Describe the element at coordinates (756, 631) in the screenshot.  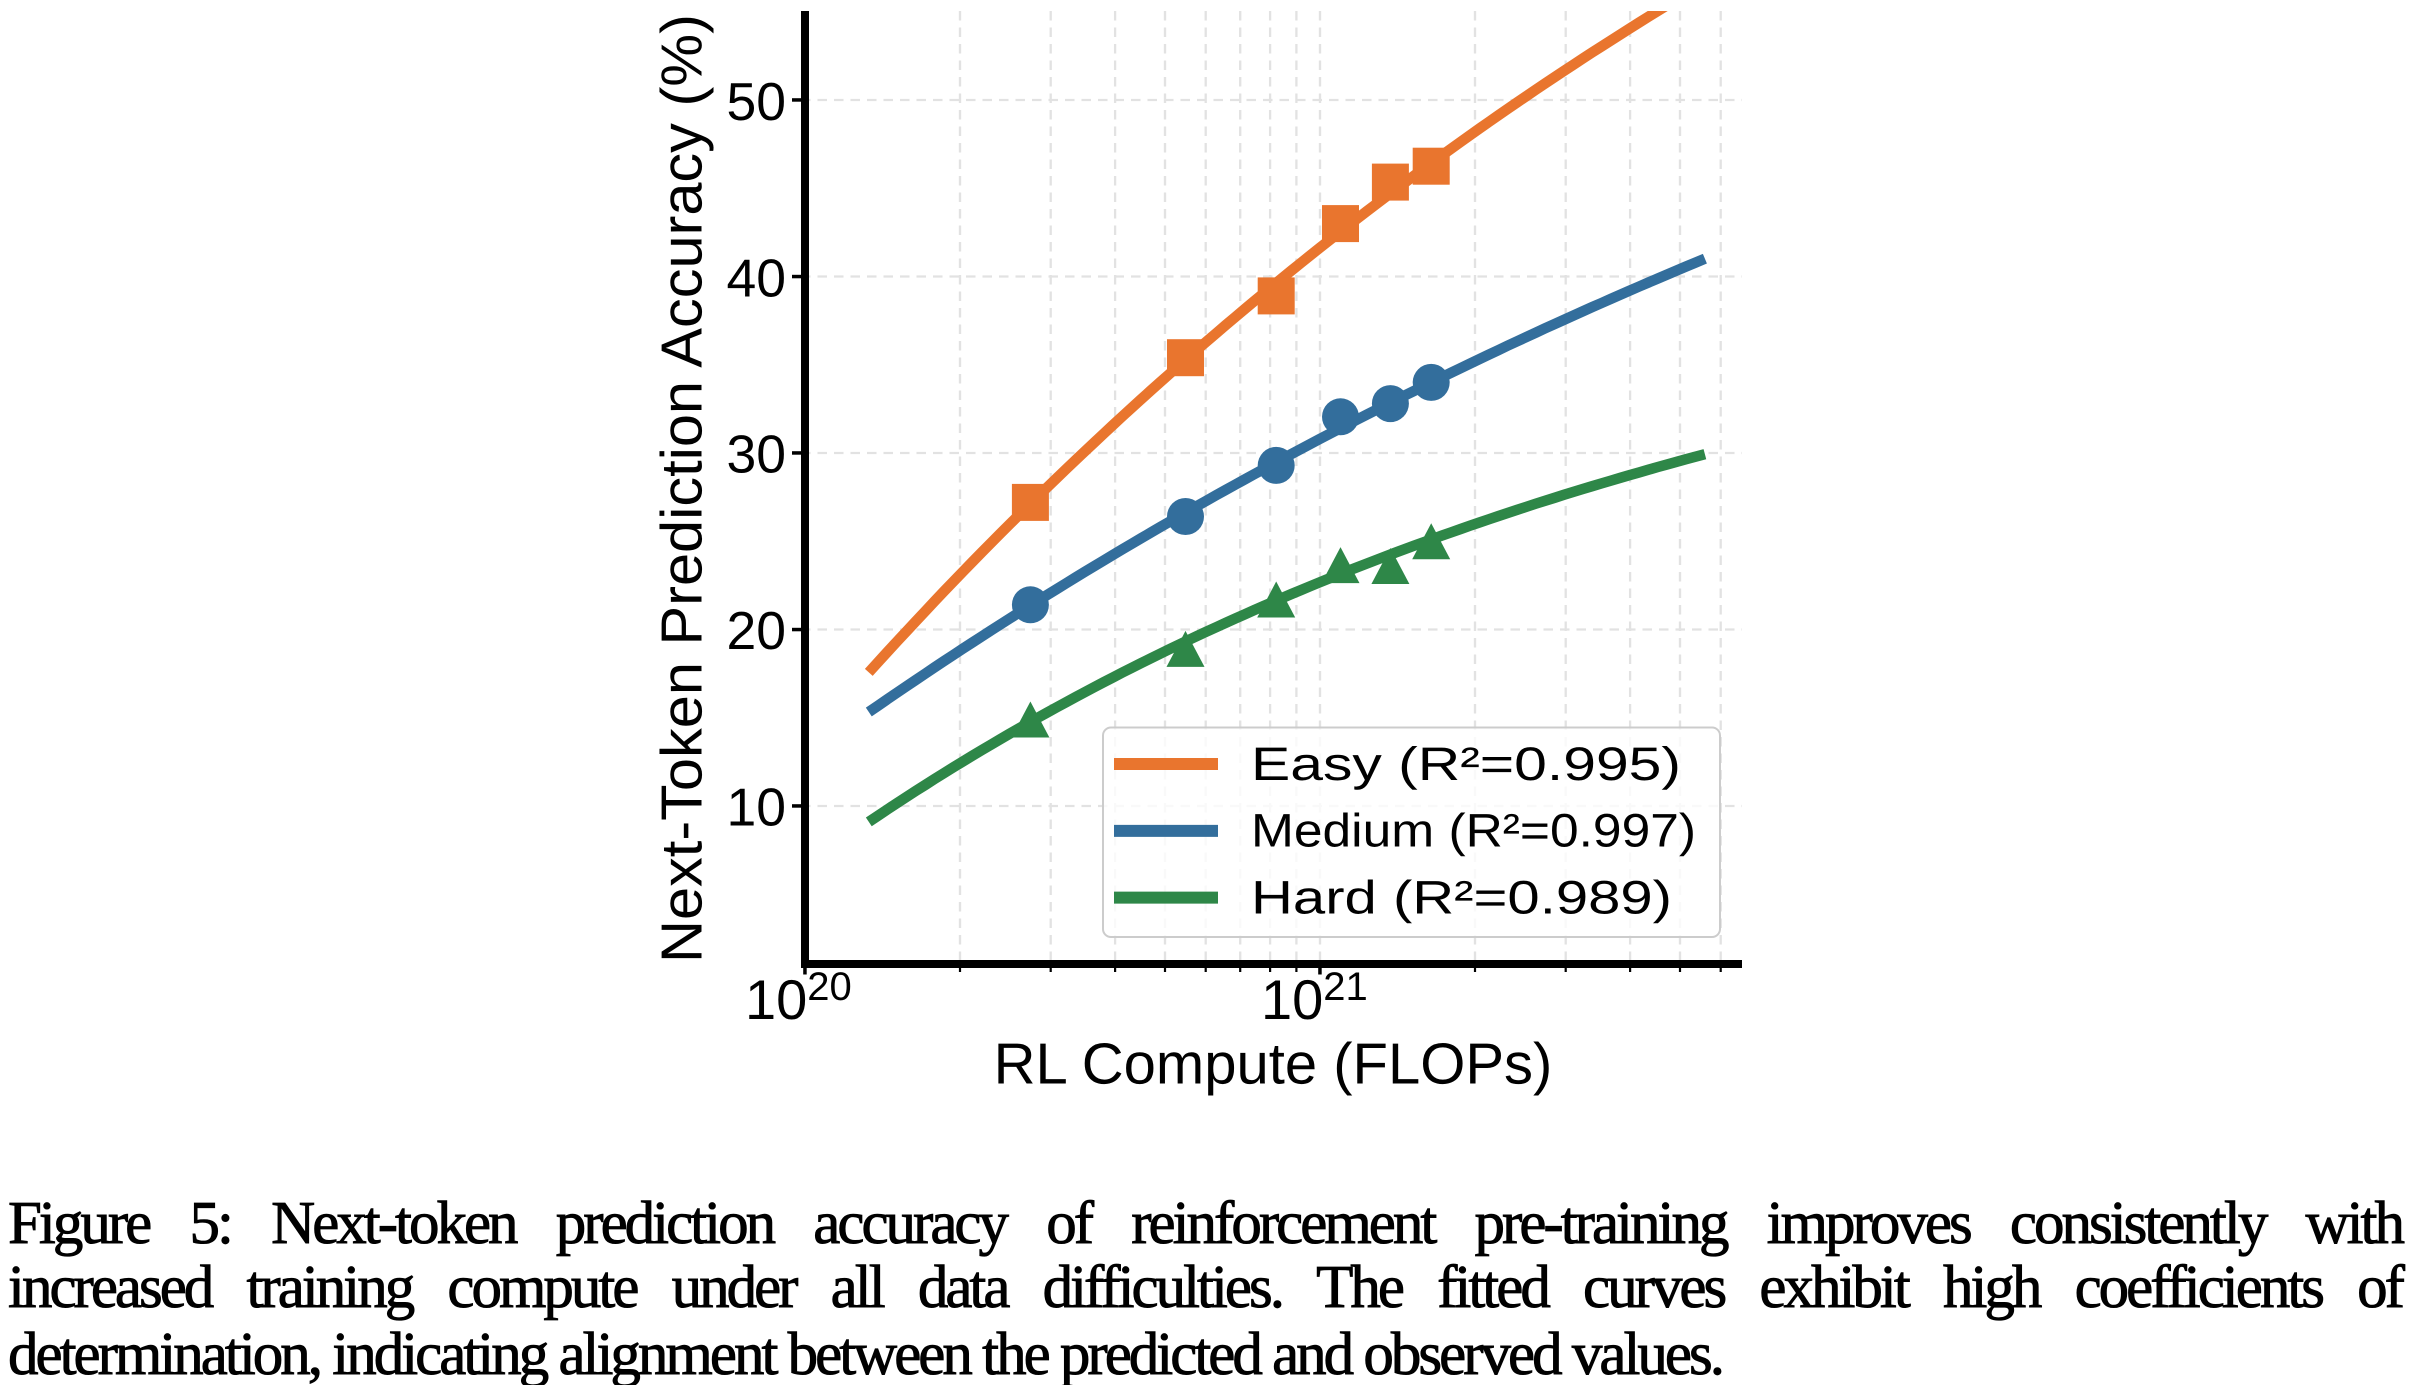
I see `svg-text: 20` at that location.